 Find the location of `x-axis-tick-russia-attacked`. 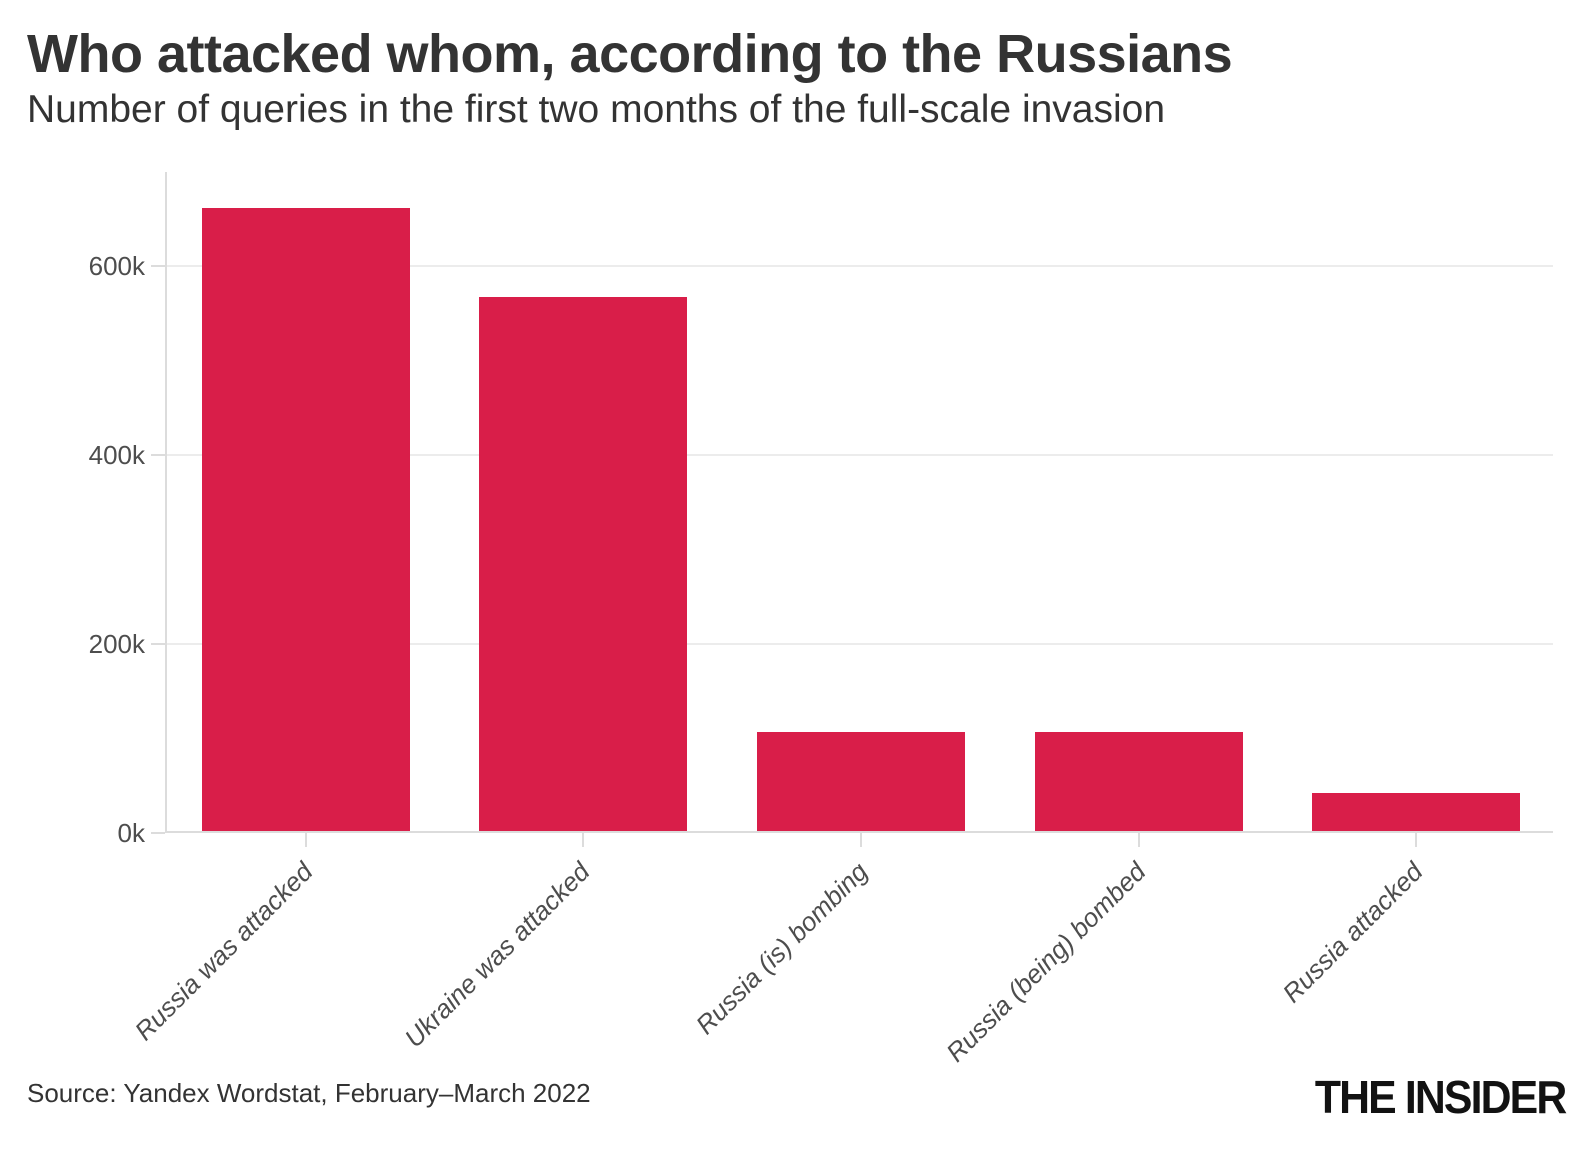

x-axis-tick-russia-attacked is located at coordinates (1416, 840).